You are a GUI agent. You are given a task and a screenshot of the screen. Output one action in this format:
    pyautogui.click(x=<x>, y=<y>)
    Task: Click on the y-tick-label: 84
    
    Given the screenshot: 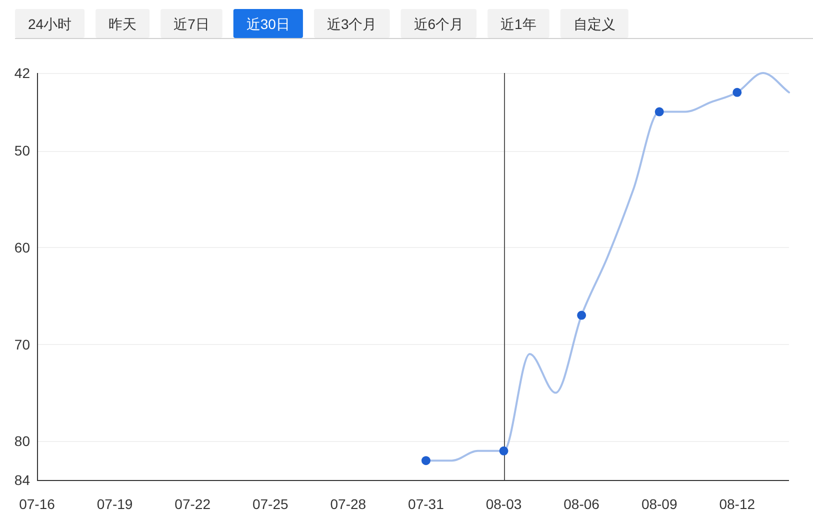 What is the action you would take?
    pyautogui.click(x=22, y=480)
    